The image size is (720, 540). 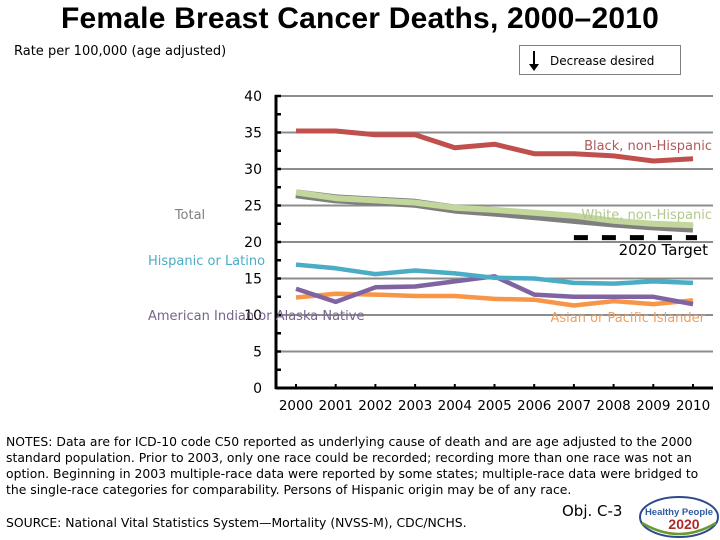 I want to click on decrease-desired-label: Decrease desired, so click(x=602, y=61).